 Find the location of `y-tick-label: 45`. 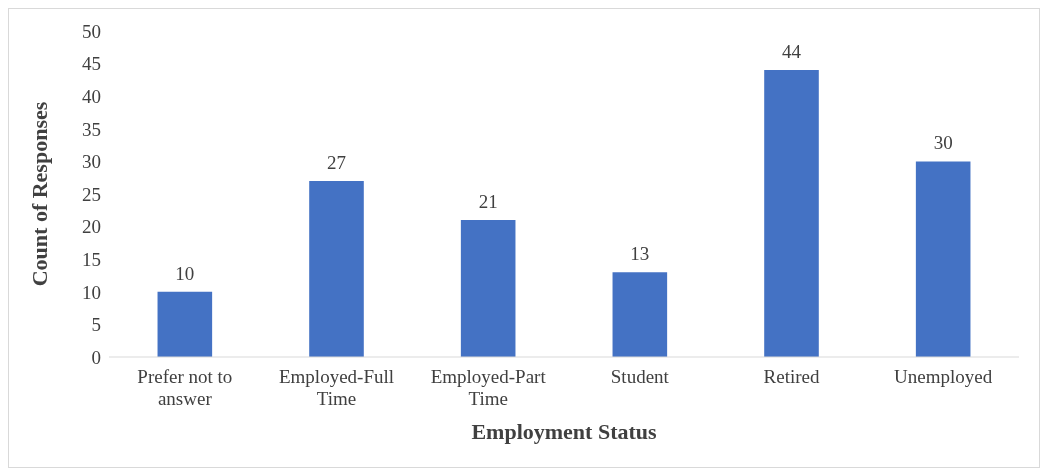

y-tick-label: 45 is located at coordinates (91, 64).